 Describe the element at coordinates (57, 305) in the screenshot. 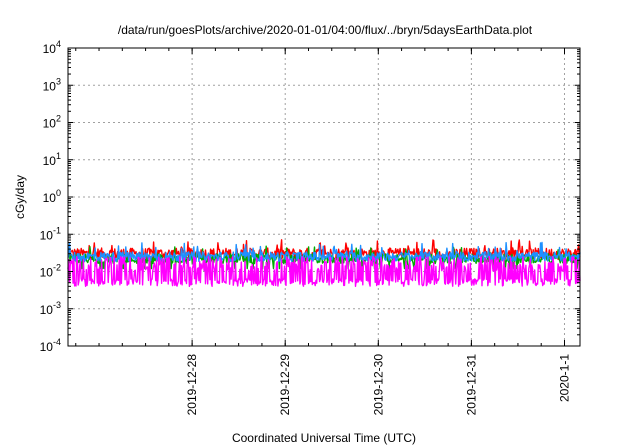

I see `y-tick-exponent: -3` at that location.